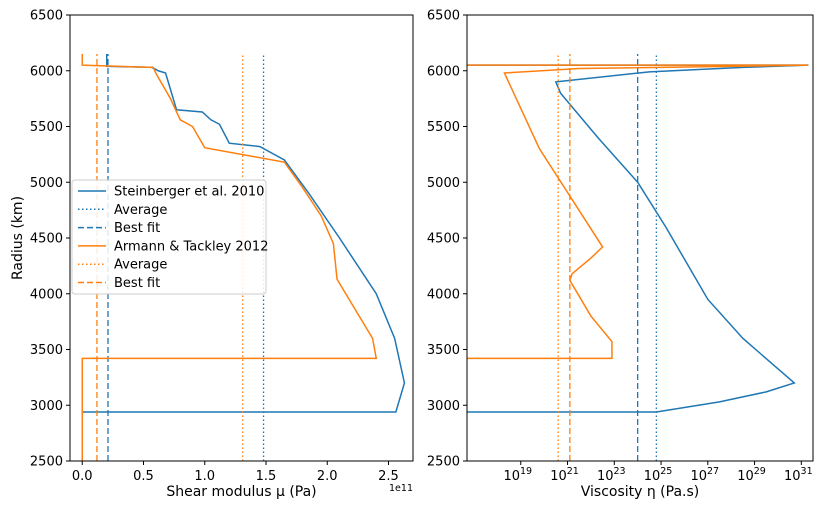 This screenshot has height=511, width=830. Describe the element at coordinates (611, 475) in the screenshot. I see `x-tick-label: 1023` at that location.